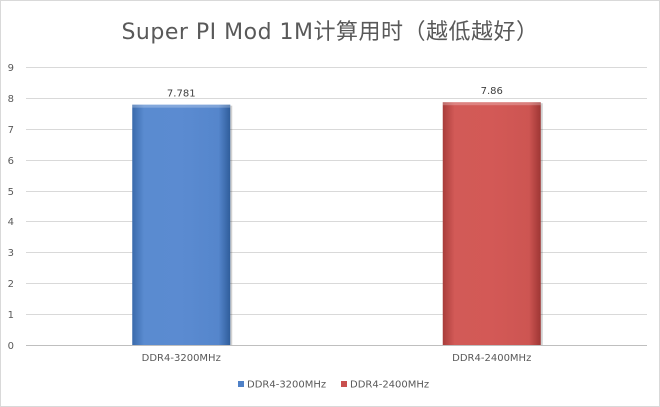 The width and height of the screenshot is (660, 407). I want to click on chart-title: Super PI Mod 1M计算用时（越低越好）, so click(330, 32).